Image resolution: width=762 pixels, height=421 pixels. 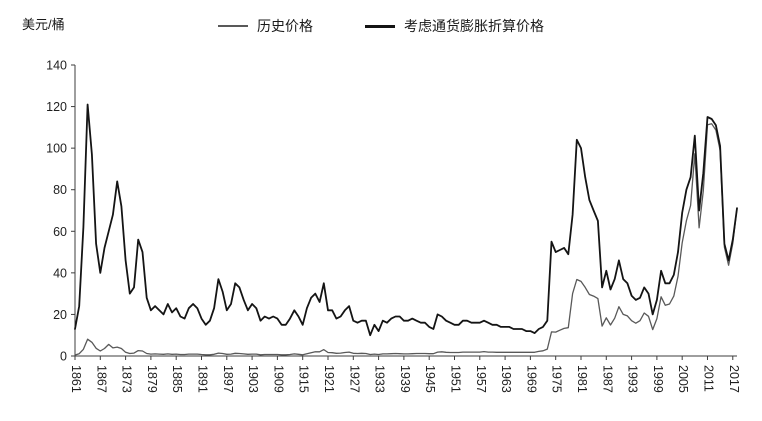 What do you see at coordinates (127, 379) in the screenshot?
I see `x-tick-label: 1873` at bounding box center [127, 379].